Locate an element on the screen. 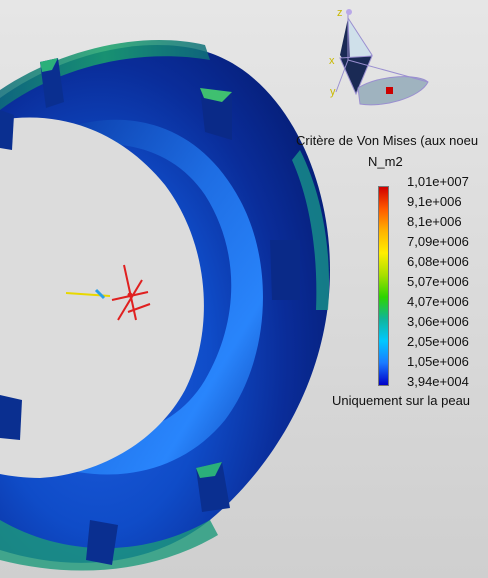 The width and height of the screenshot is (488, 578). legend-colorbar is located at coordinates (383, 286).